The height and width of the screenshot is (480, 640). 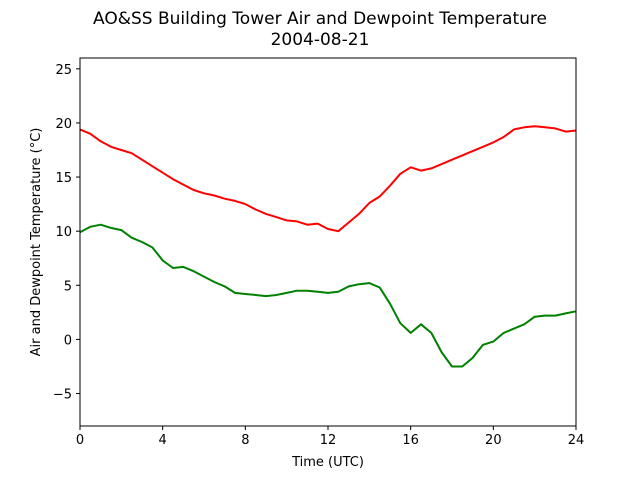 What do you see at coordinates (410, 440) in the screenshot?
I see `x-tick-label: 16` at bounding box center [410, 440].